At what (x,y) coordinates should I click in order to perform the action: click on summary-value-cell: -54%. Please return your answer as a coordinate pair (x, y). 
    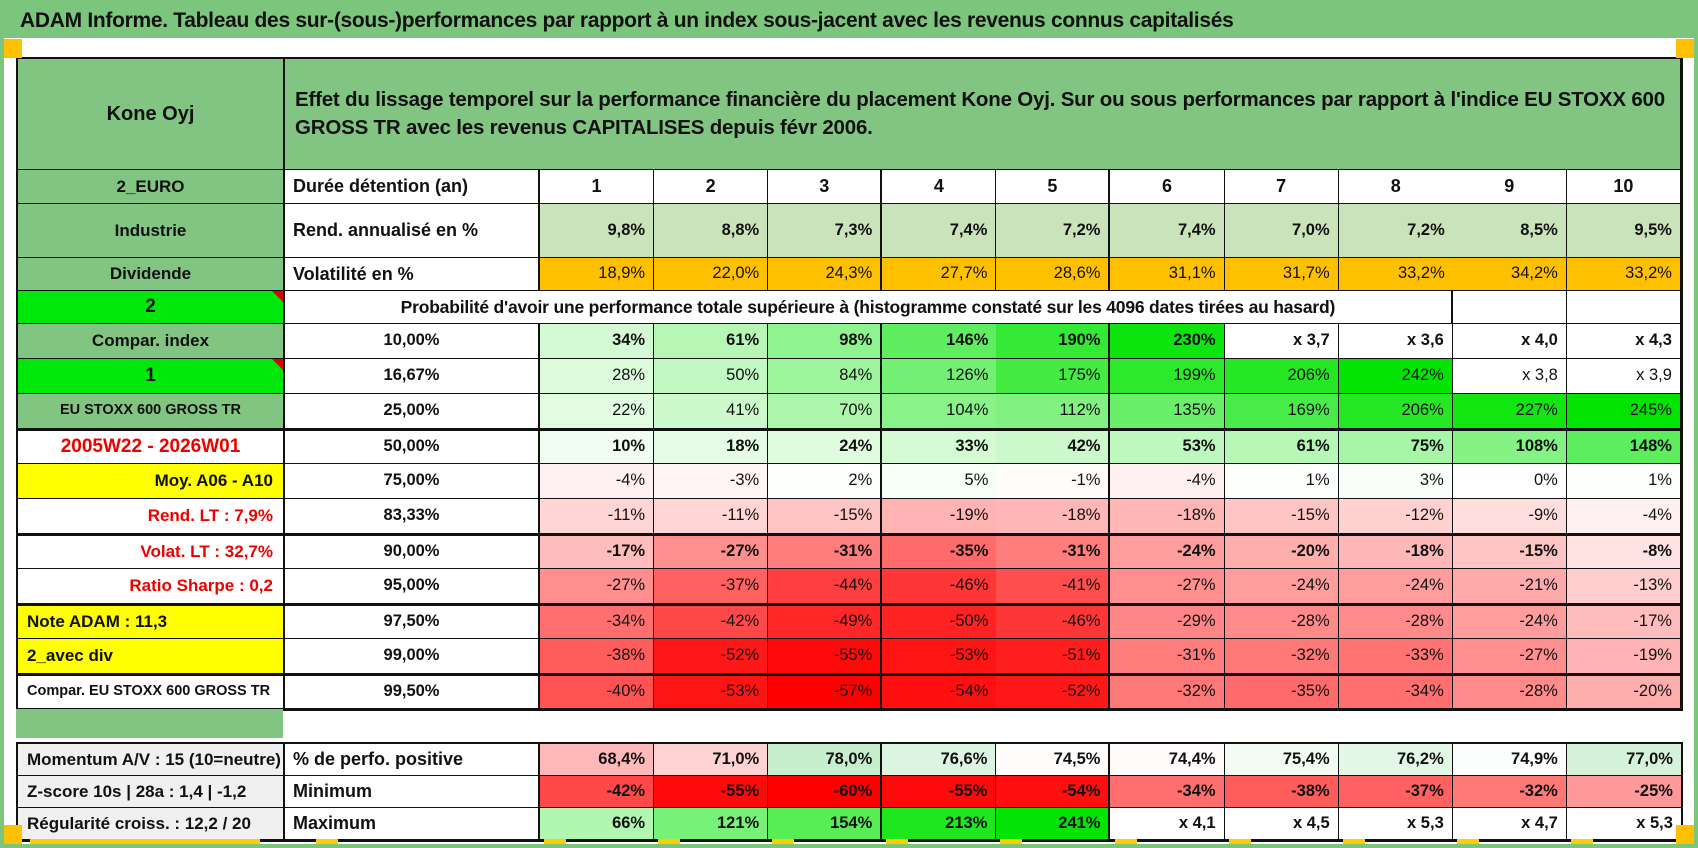
    Looking at the image, I should click on (1053, 792).